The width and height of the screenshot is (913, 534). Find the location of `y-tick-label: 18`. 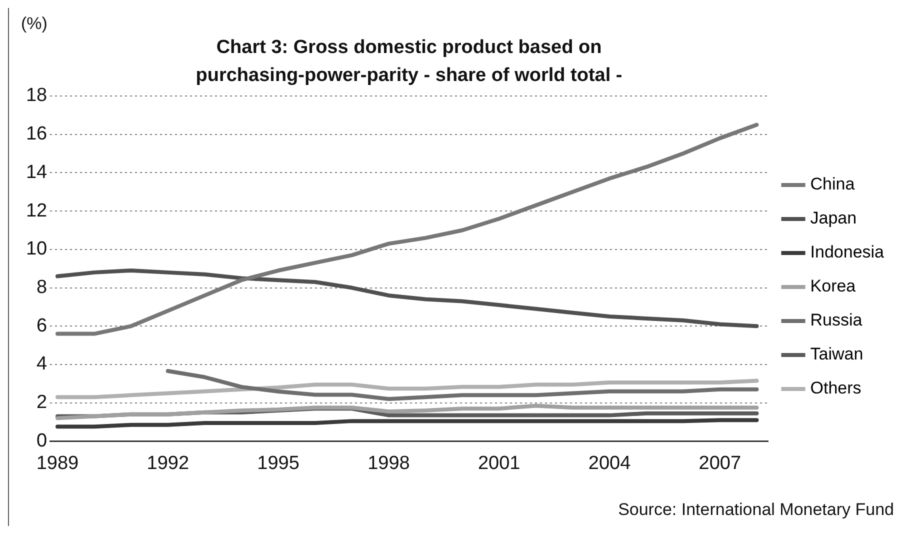

y-tick-label: 18 is located at coordinates (37, 95).